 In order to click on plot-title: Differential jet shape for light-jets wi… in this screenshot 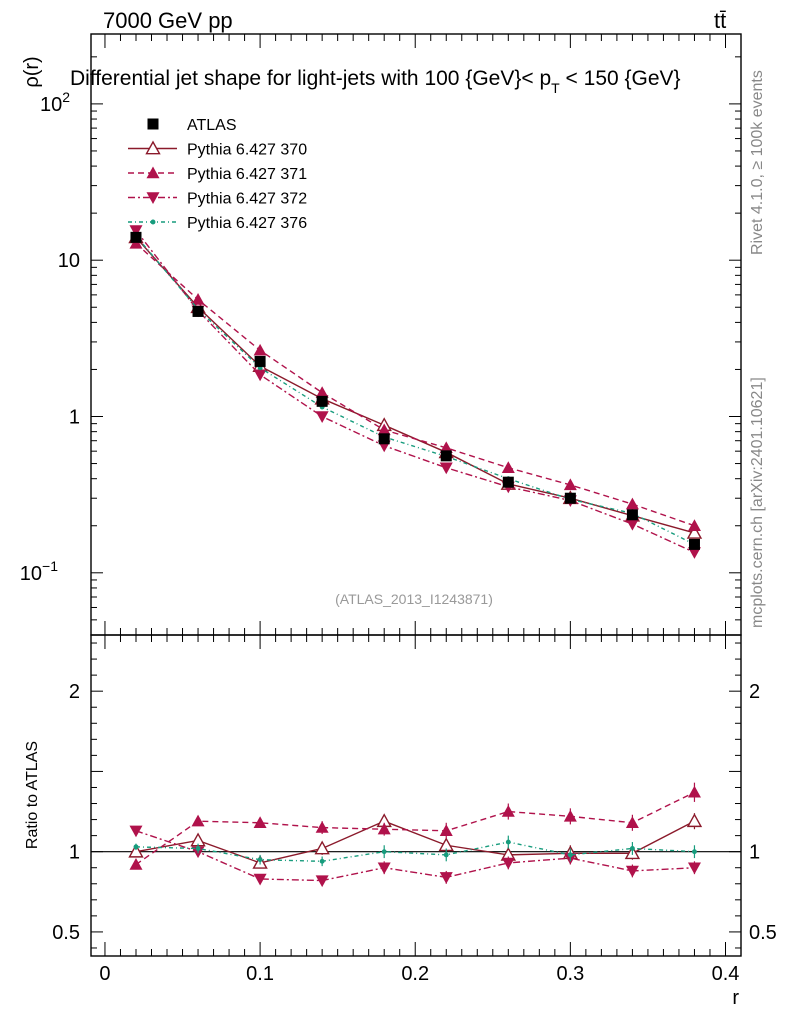, I will do `click(375, 81)`.